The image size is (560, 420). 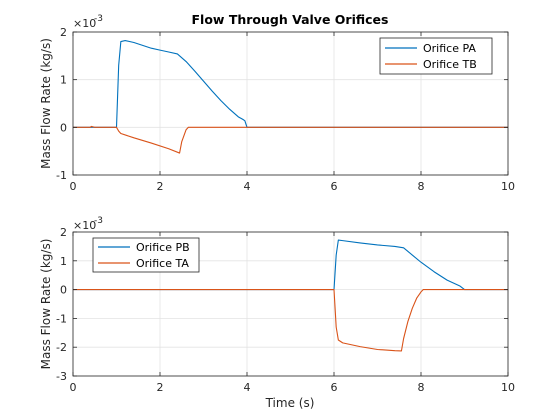 I want to click on bottom-y-exponent-base: ×10, so click(x=84, y=225).